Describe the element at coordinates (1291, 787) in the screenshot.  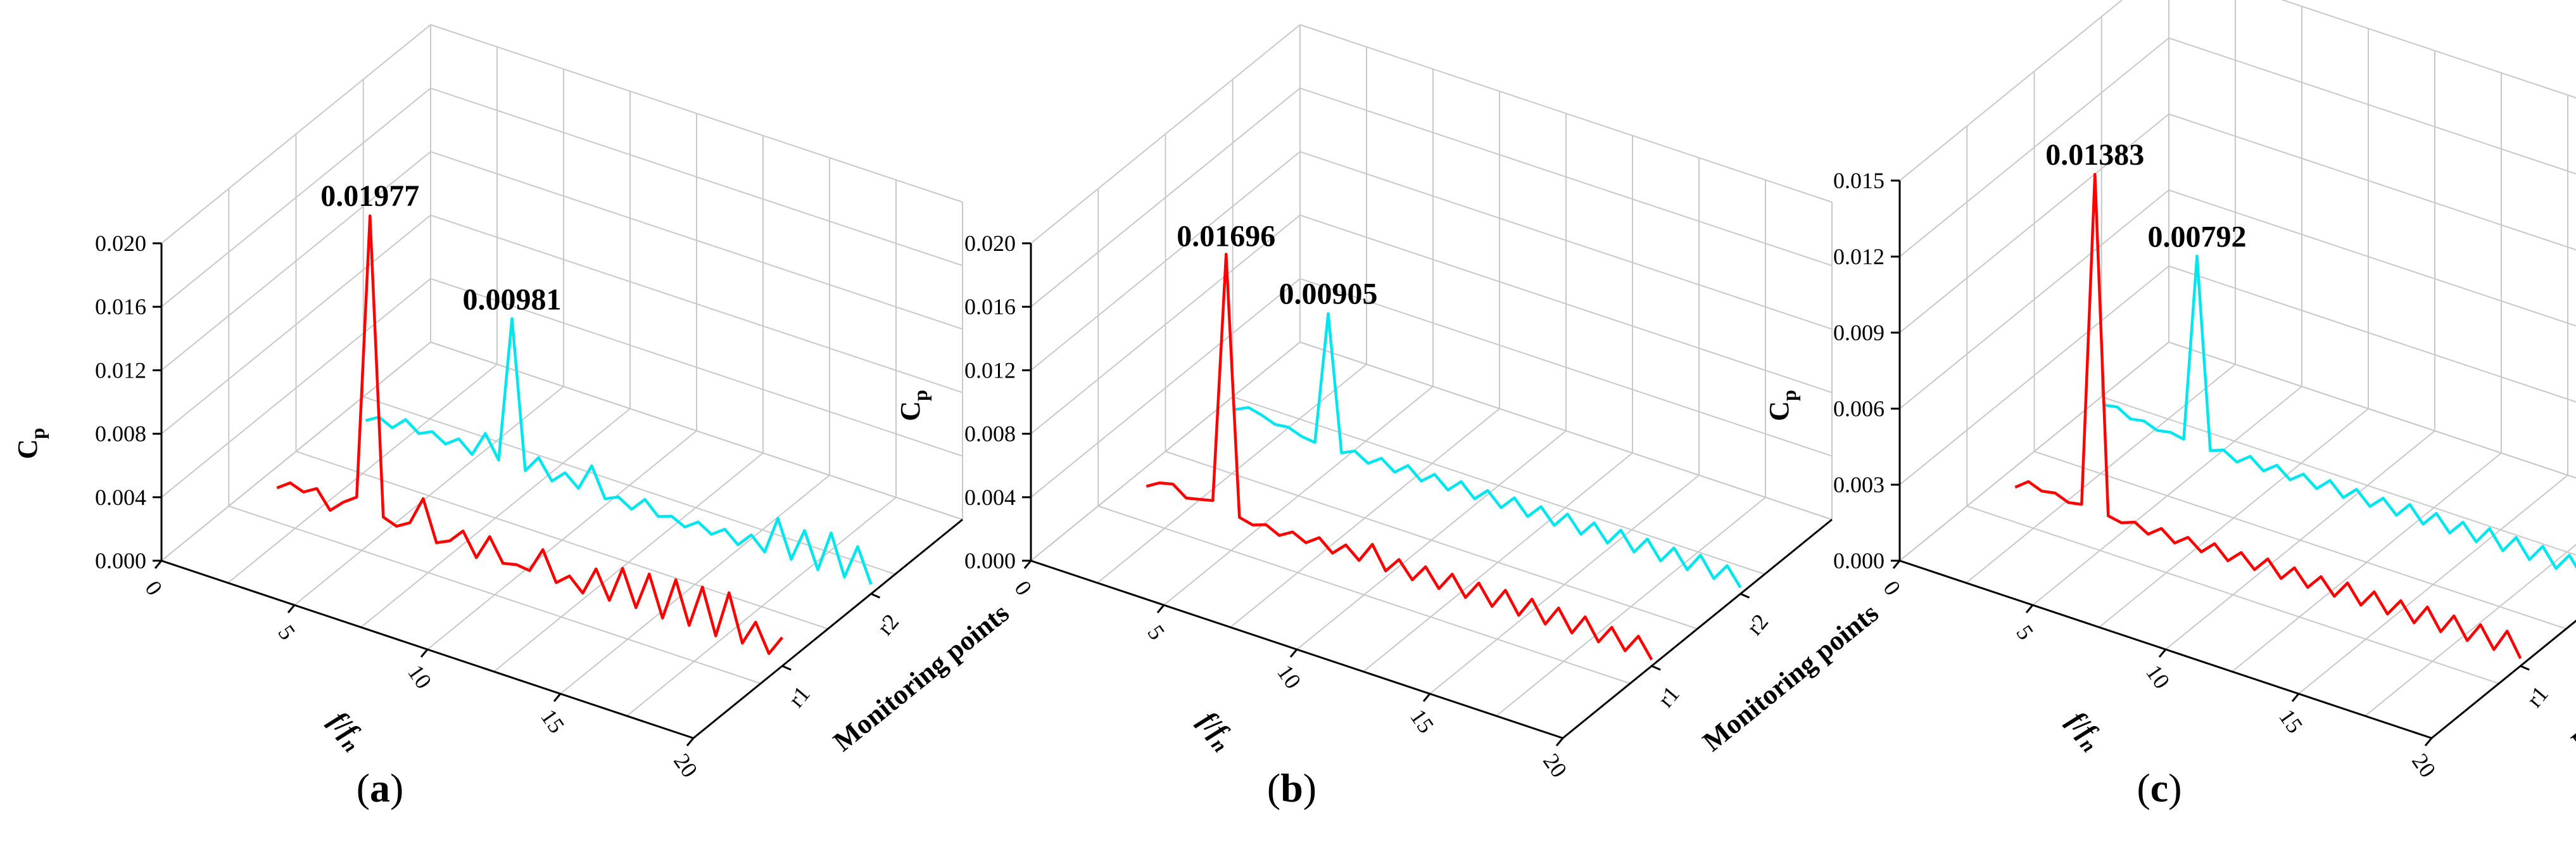
I see `panel-caption: (b)` at that location.